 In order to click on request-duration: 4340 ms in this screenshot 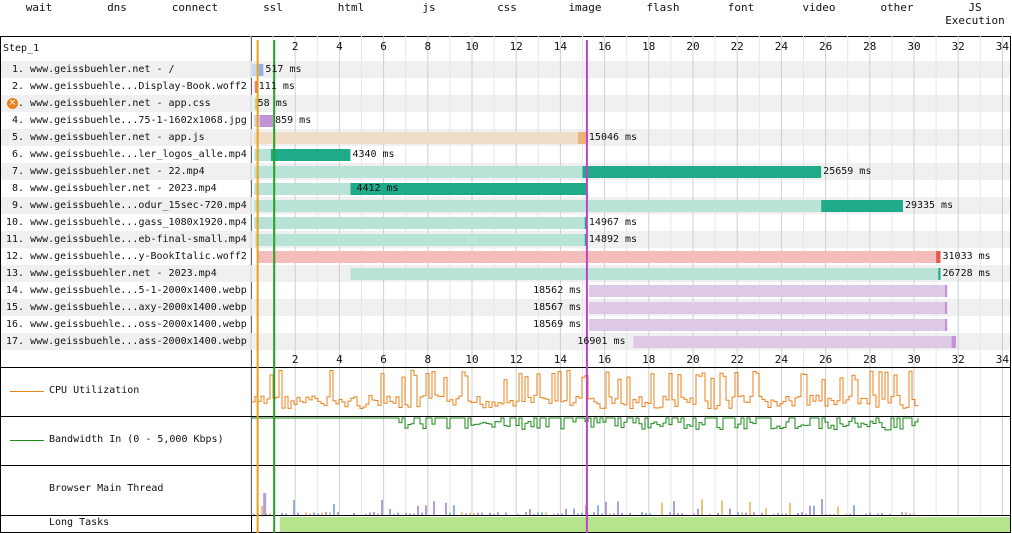, I will do `click(373, 154)`.